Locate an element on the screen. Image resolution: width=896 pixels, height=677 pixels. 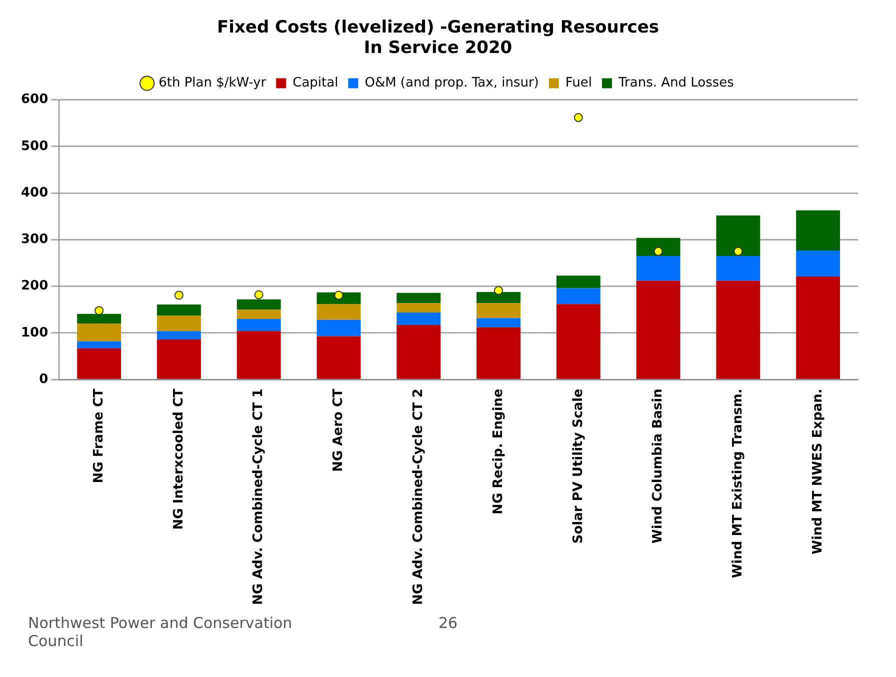
legend-label: Trans. And Losses is located at coordinates (675, 83).